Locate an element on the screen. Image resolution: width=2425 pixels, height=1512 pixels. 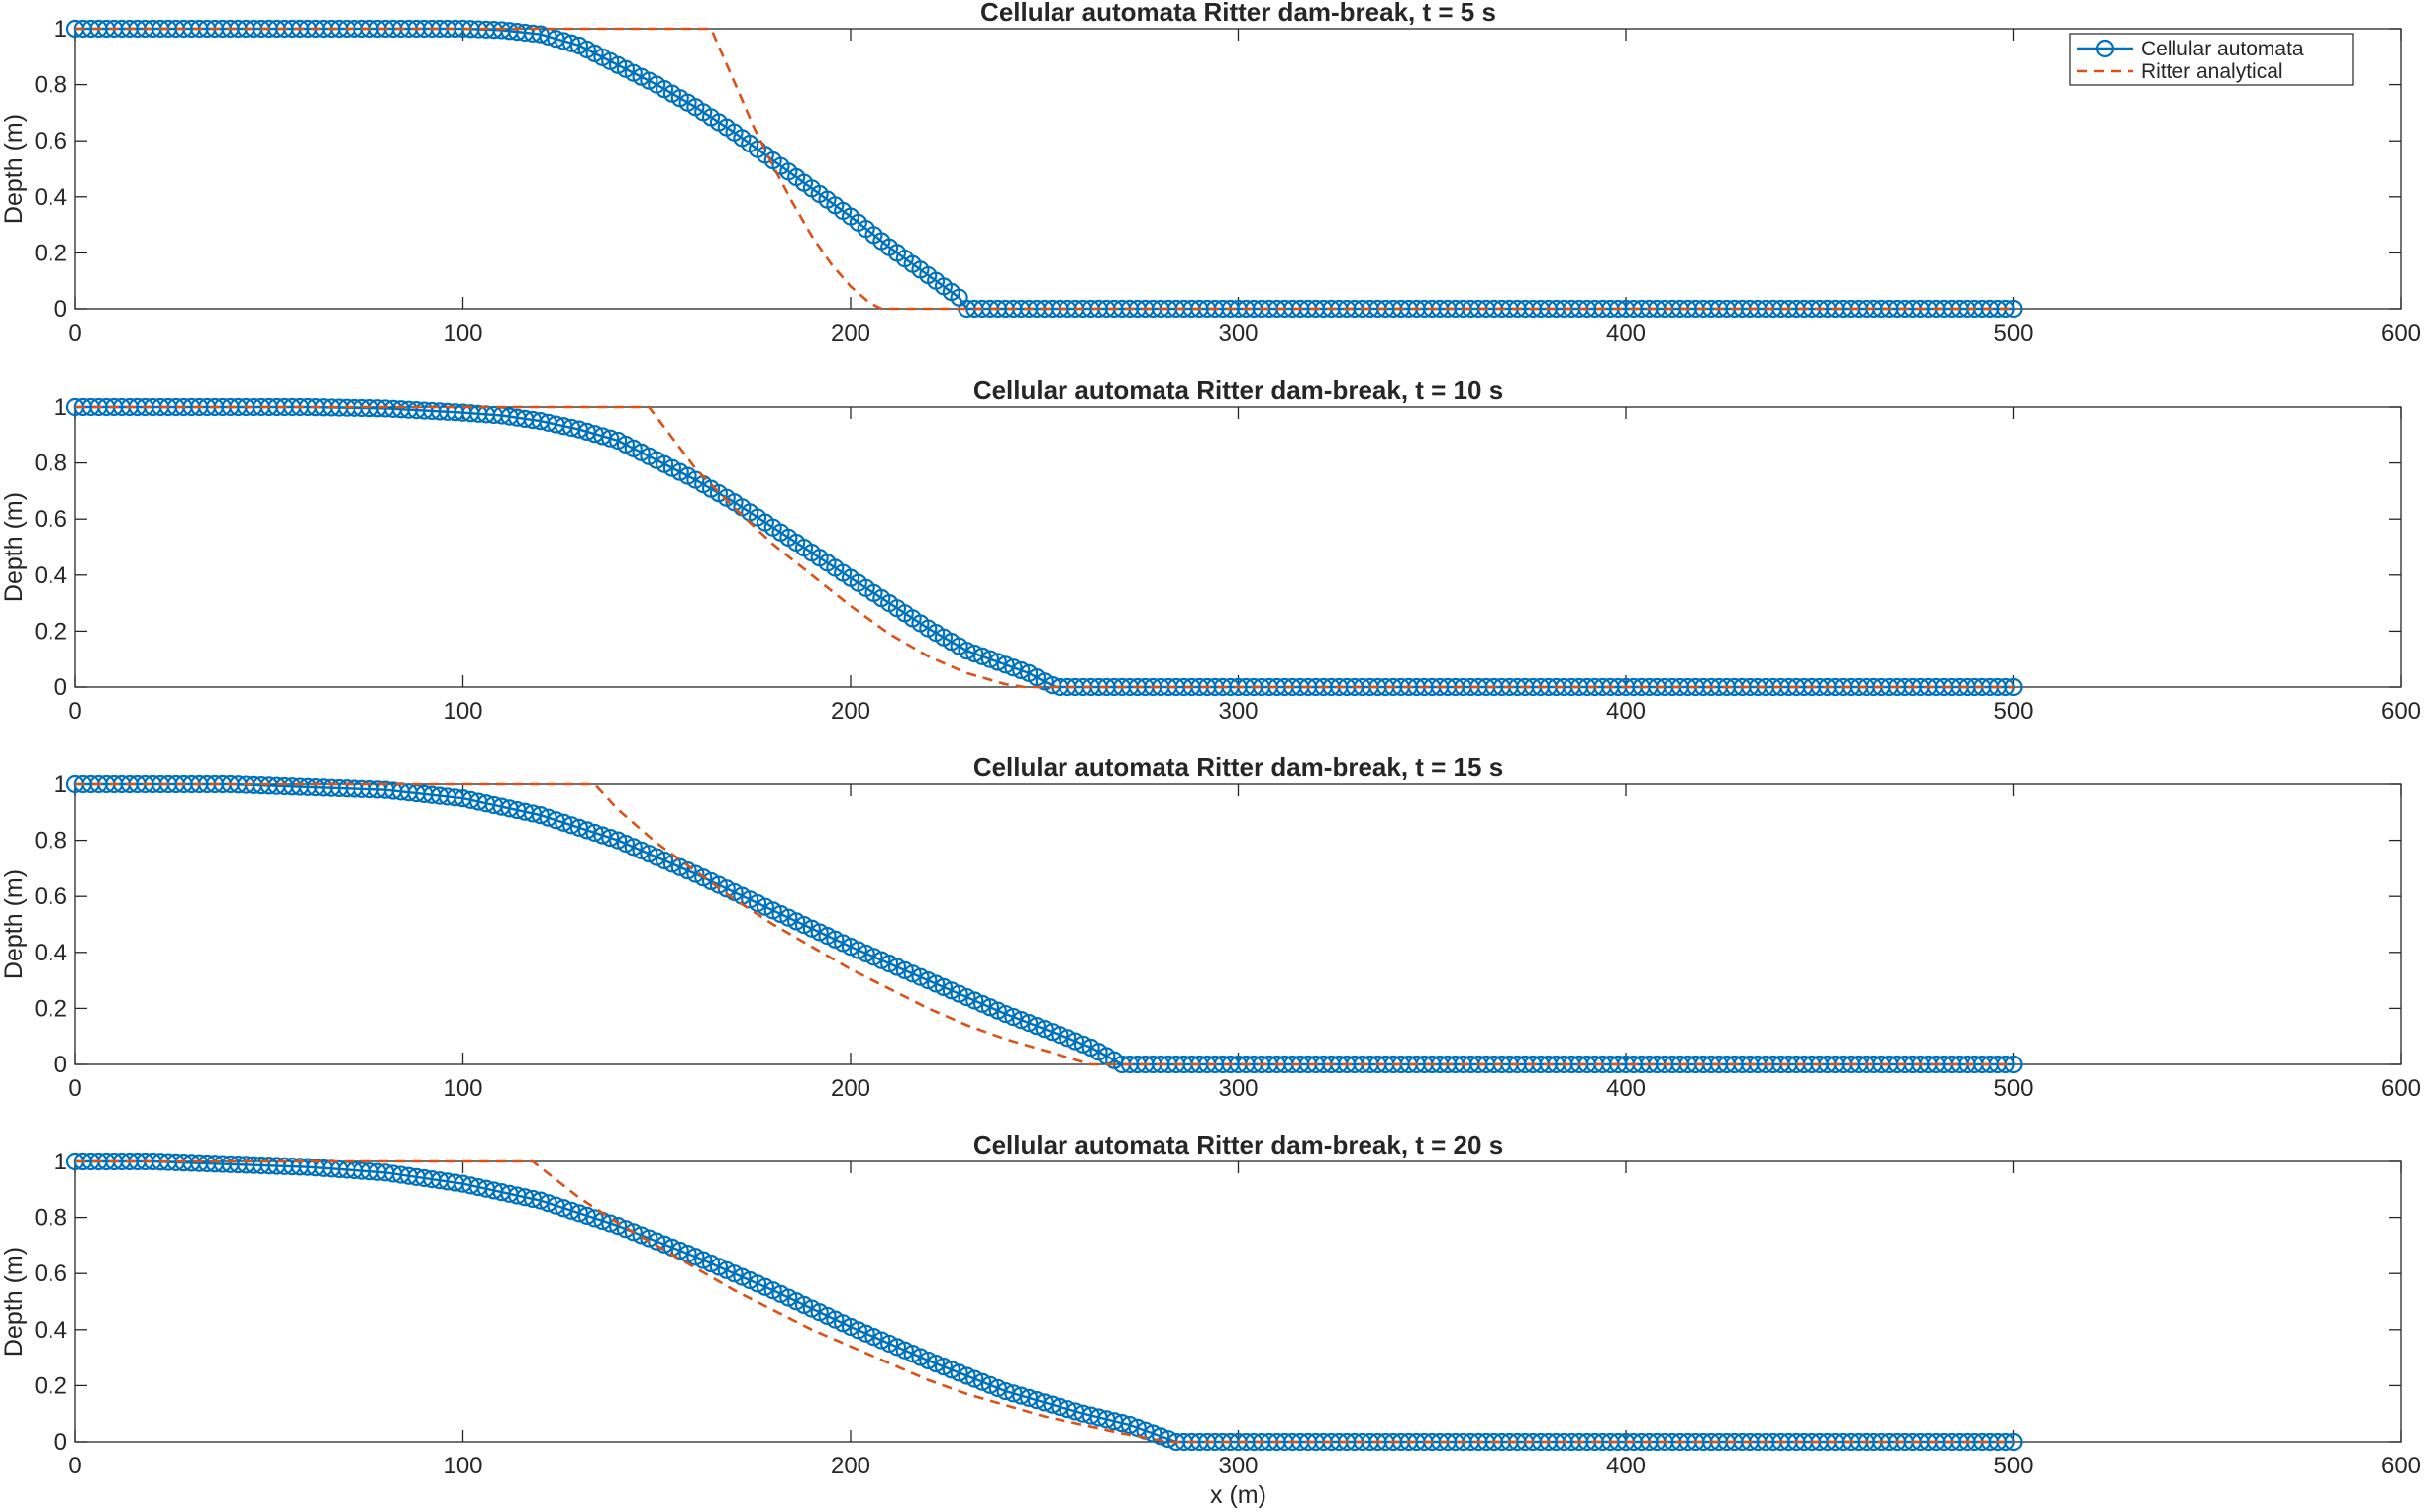
legend-label: Cellular automata is located at coordinates (2223, 49).